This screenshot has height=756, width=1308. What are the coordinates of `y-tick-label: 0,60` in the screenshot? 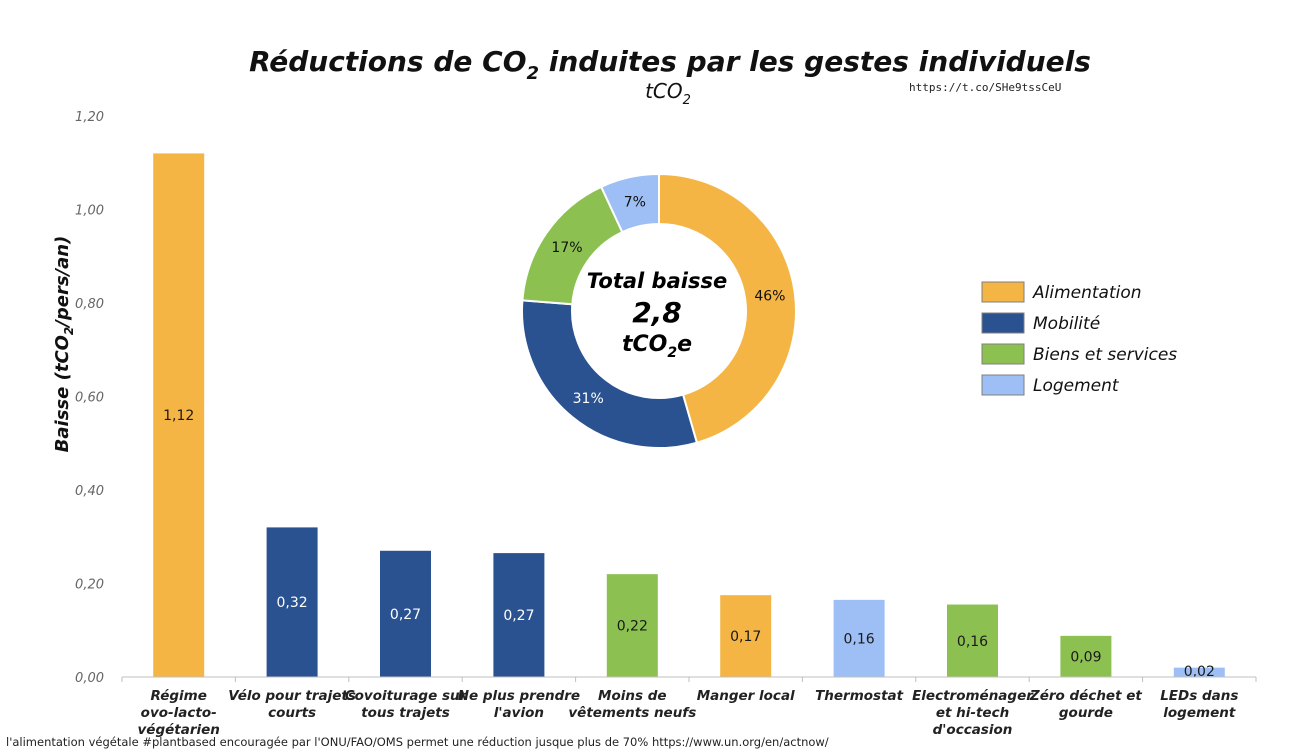 It's located at (89, 398).